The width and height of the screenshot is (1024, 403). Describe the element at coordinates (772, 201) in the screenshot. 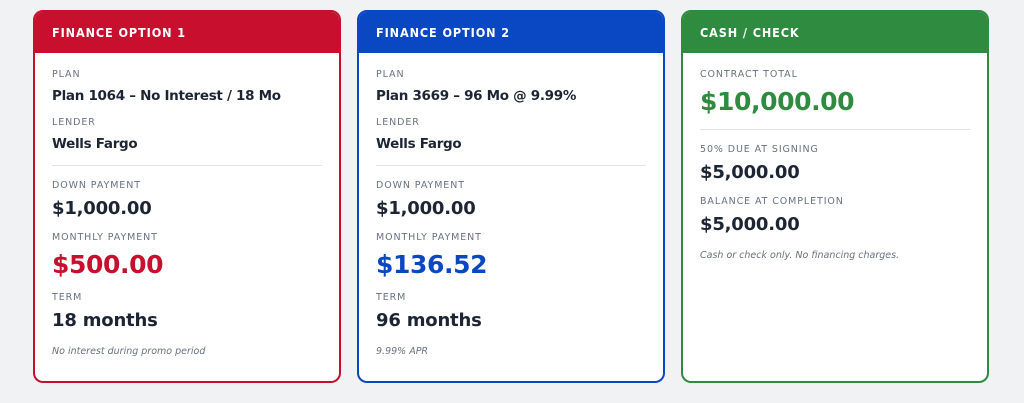

I see `balance-at-completion-label: BALANCE AT COMPLETION` at that location.